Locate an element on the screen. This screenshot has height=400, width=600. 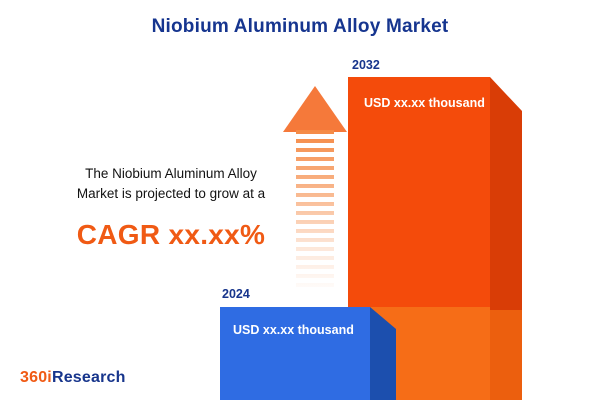
cagr-text: CAGR xx.xx% is located at coordinates (171, 234).